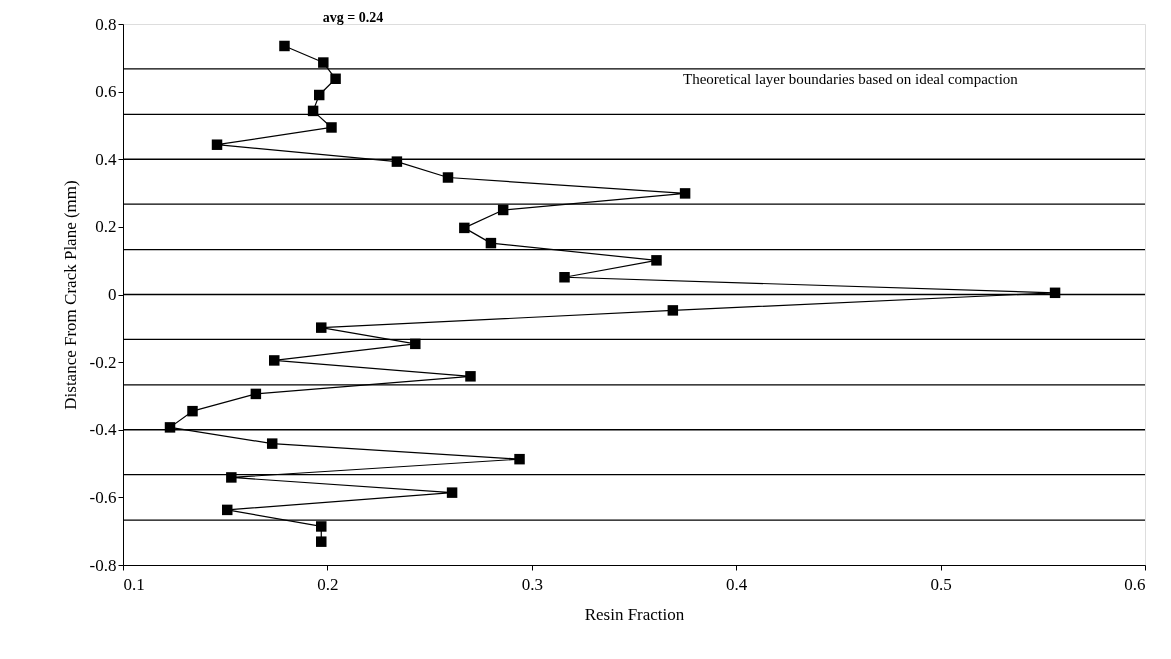  I want to click on y-axis-title: Distance From Crack Plane (mm), so click(70, 295).